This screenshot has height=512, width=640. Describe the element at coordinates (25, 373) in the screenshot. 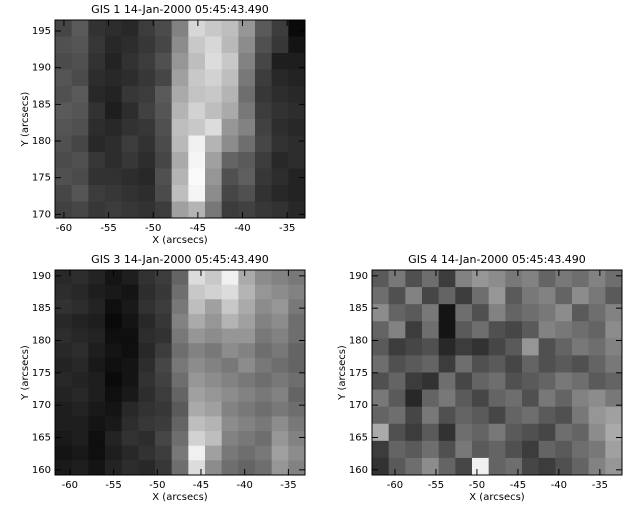

I see `y-axis-label: Y (arcsecs)` at that location.